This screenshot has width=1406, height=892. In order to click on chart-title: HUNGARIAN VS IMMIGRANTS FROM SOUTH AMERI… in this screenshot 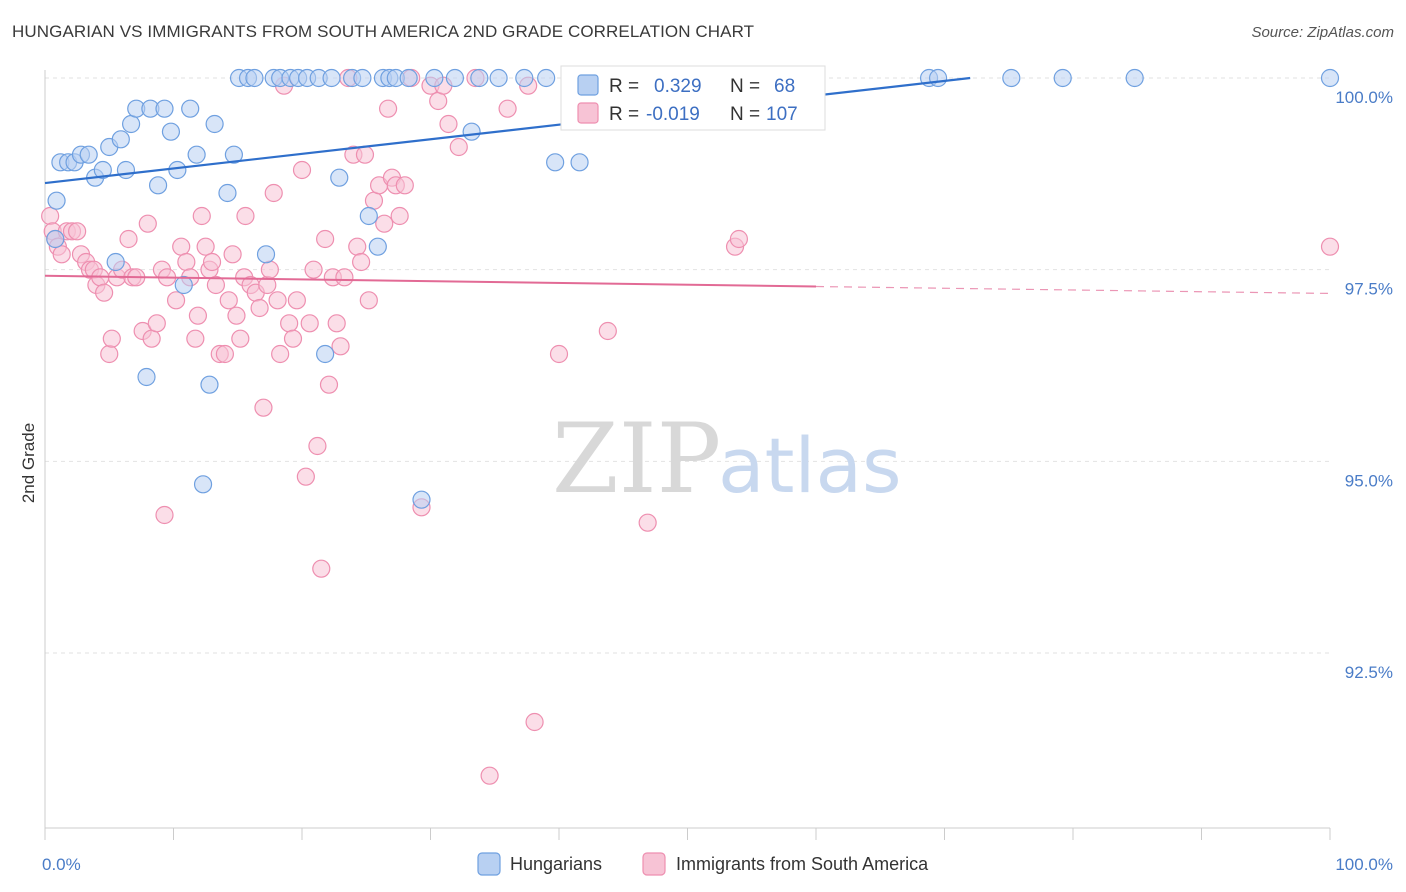, I will do `click(383, 31)`.